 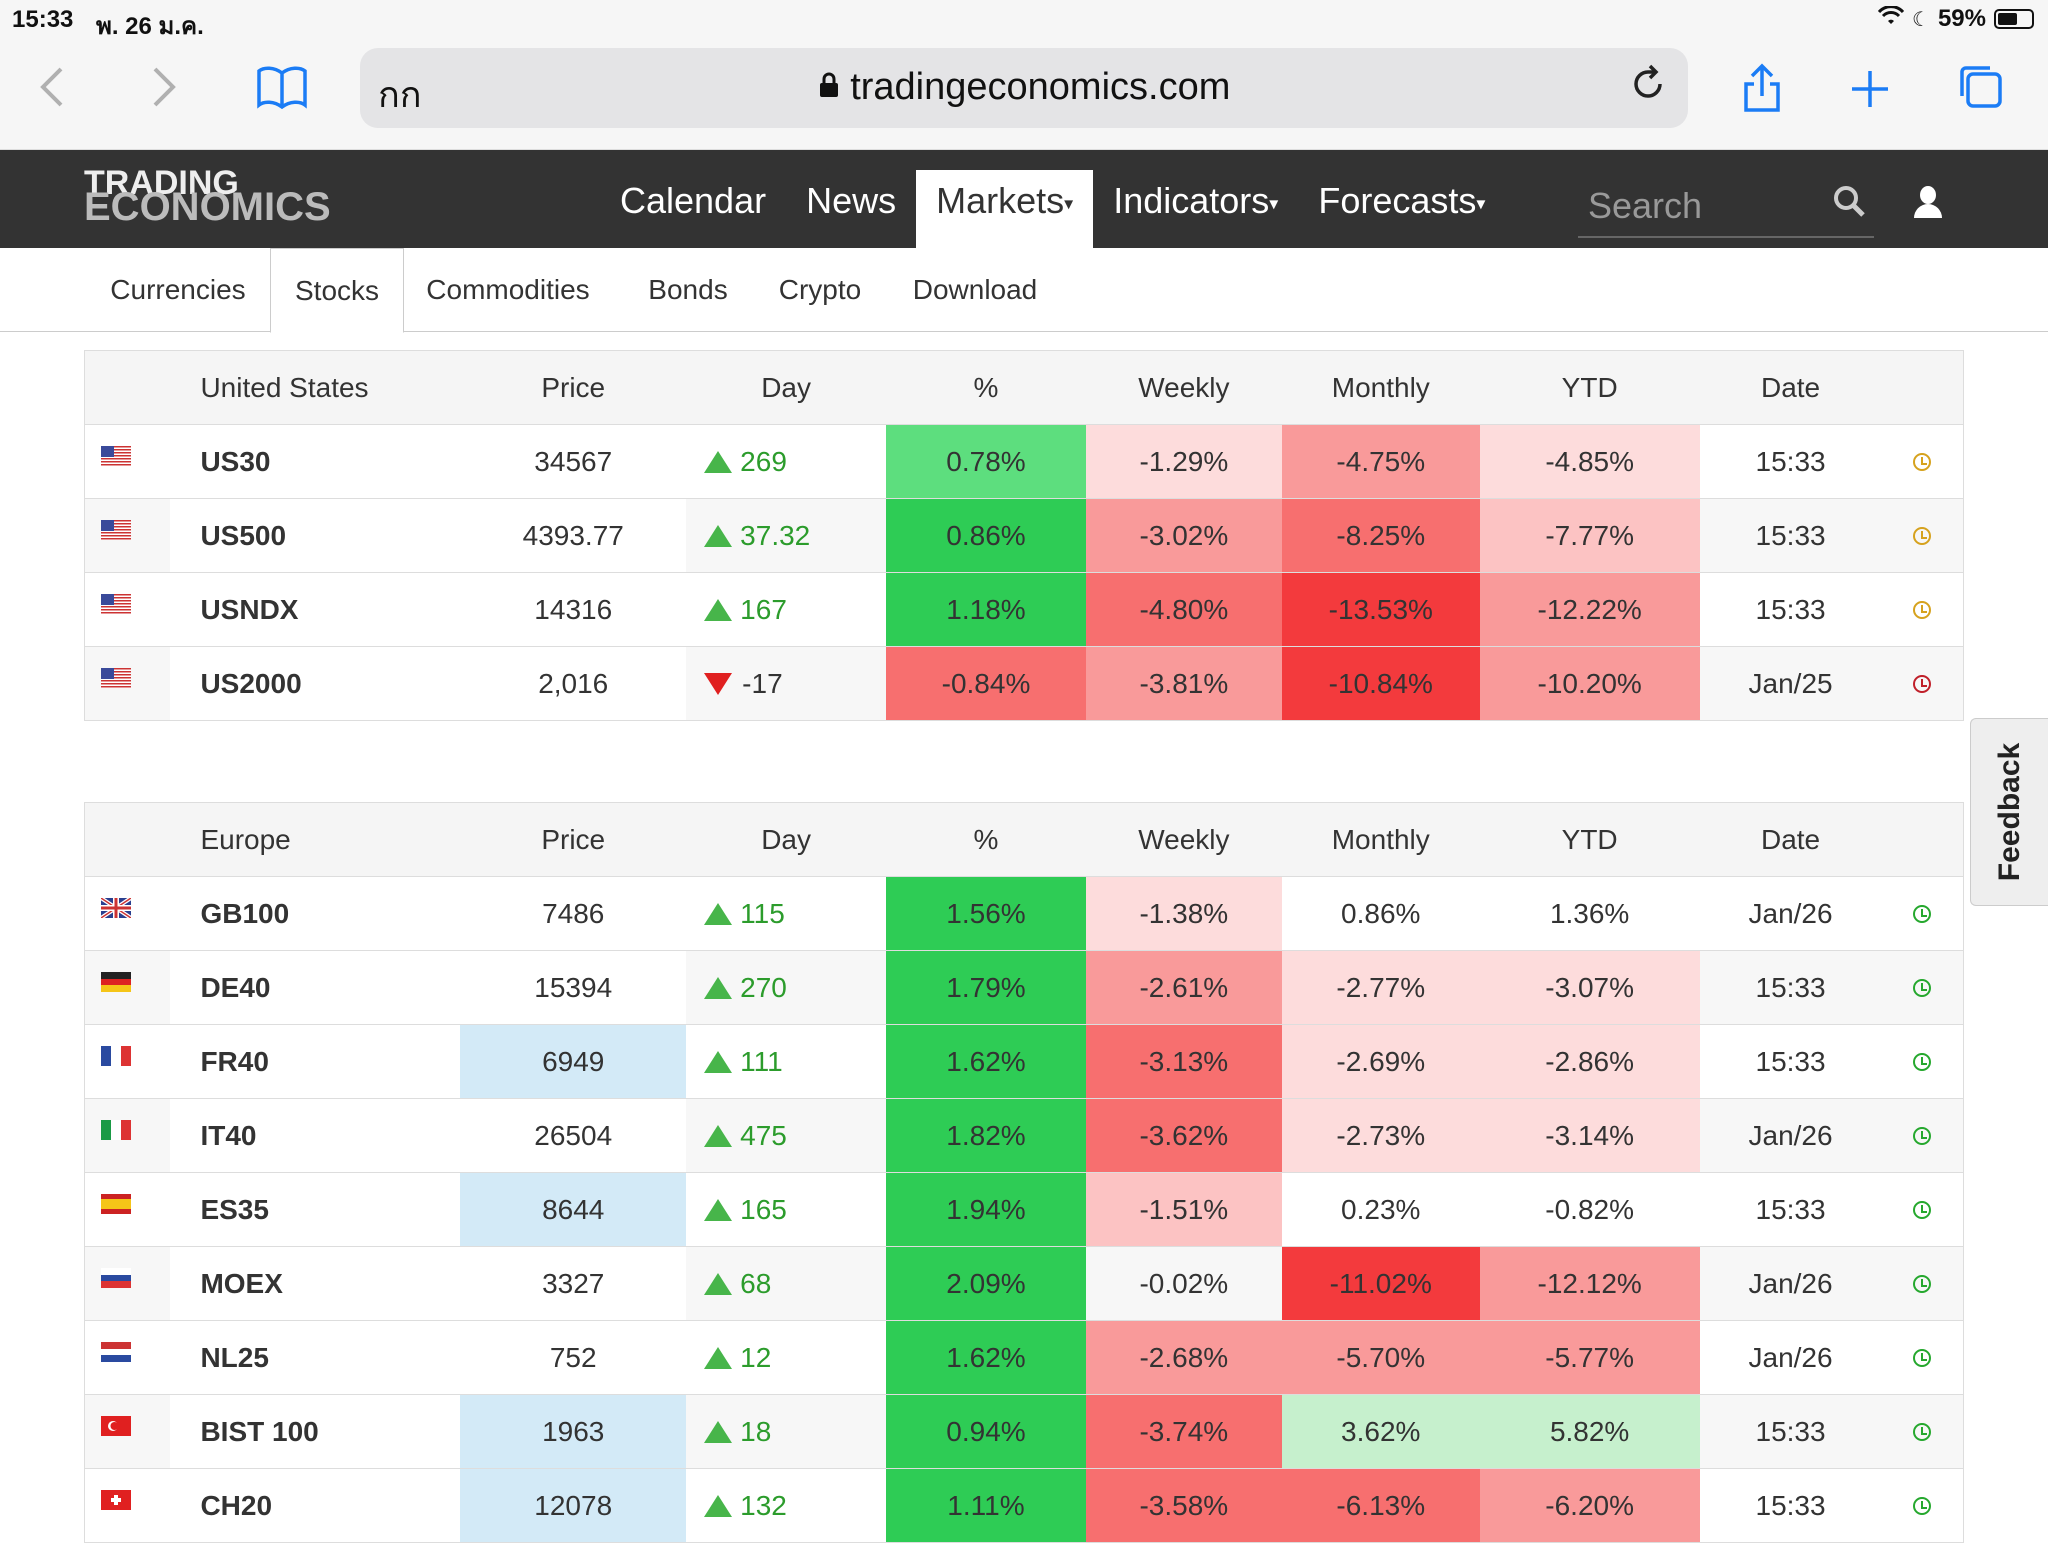 I want to click on percent-change-cell: 2.09%, so click(x=986, y=1283).